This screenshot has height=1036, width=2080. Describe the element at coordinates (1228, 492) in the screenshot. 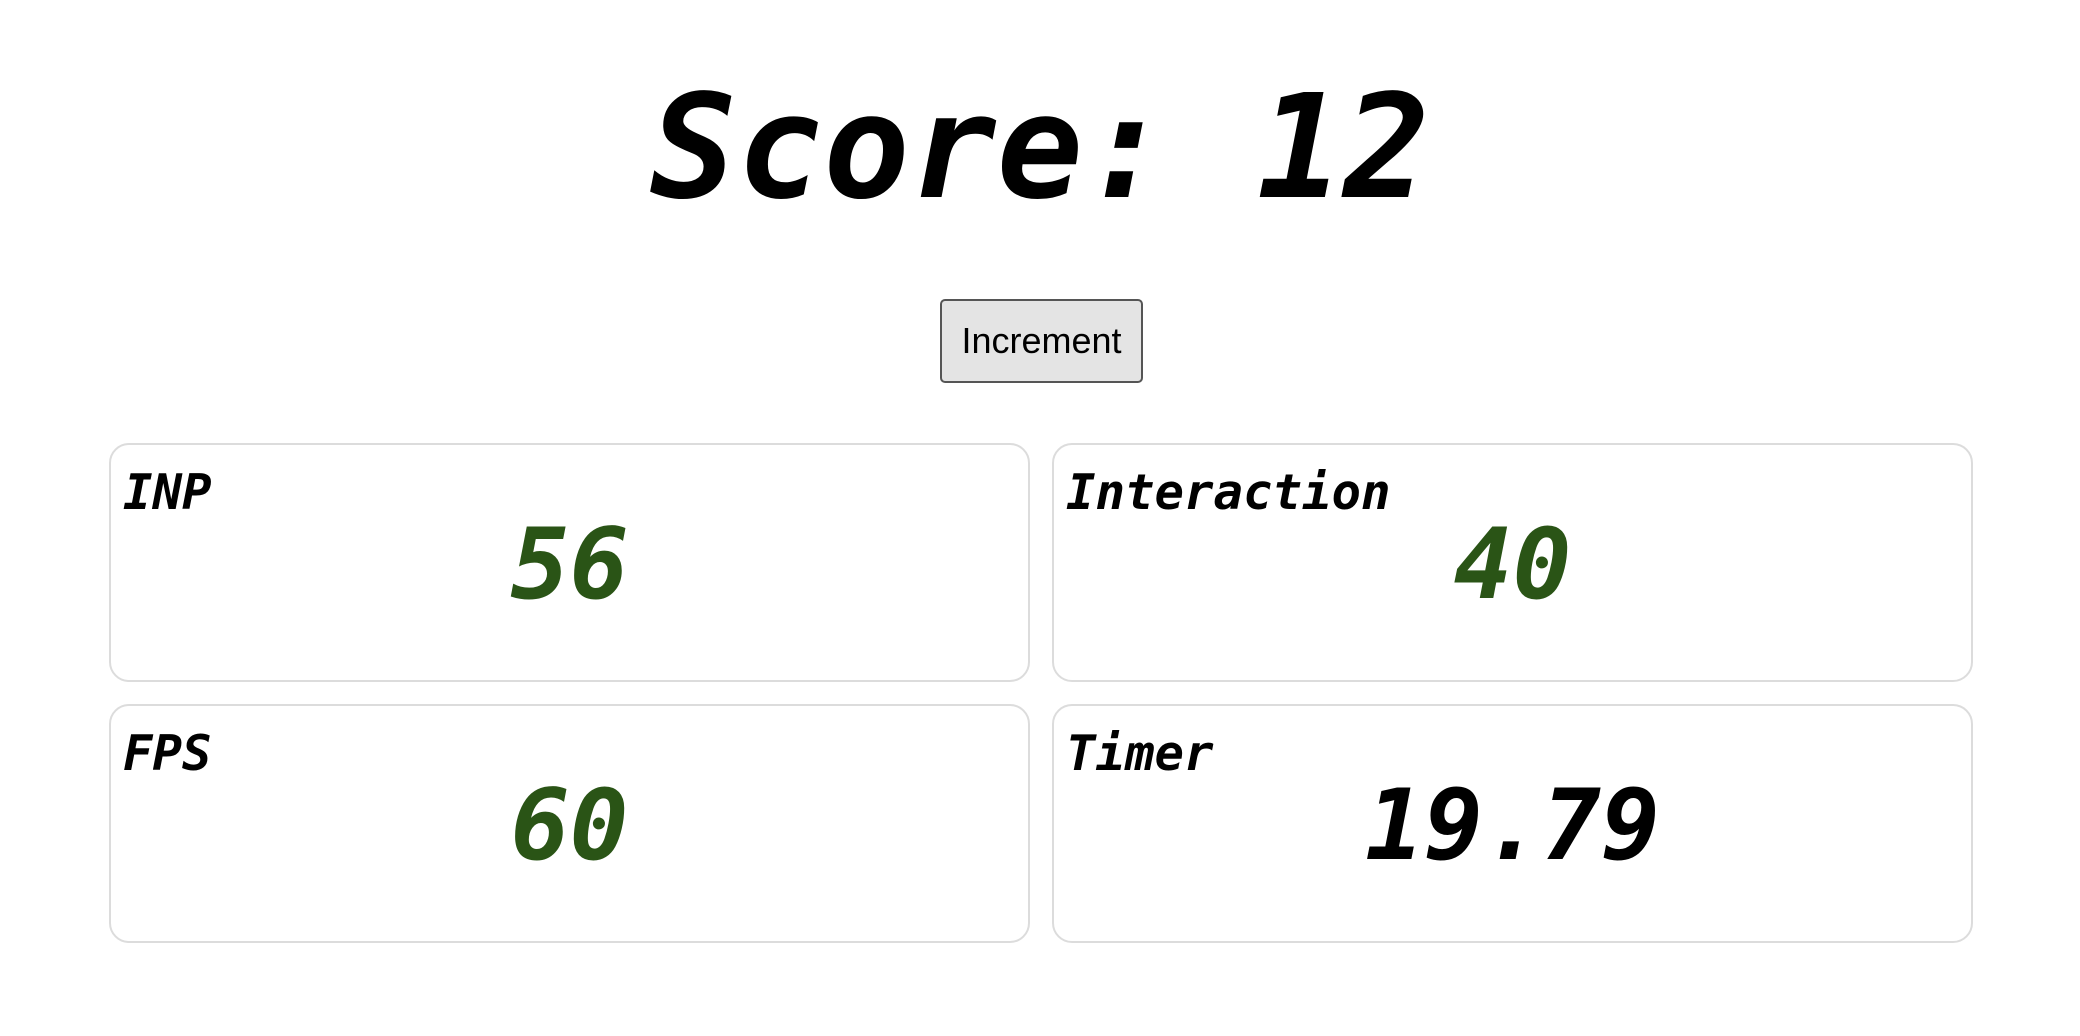

I see `metric-label: Interaction` at that location.